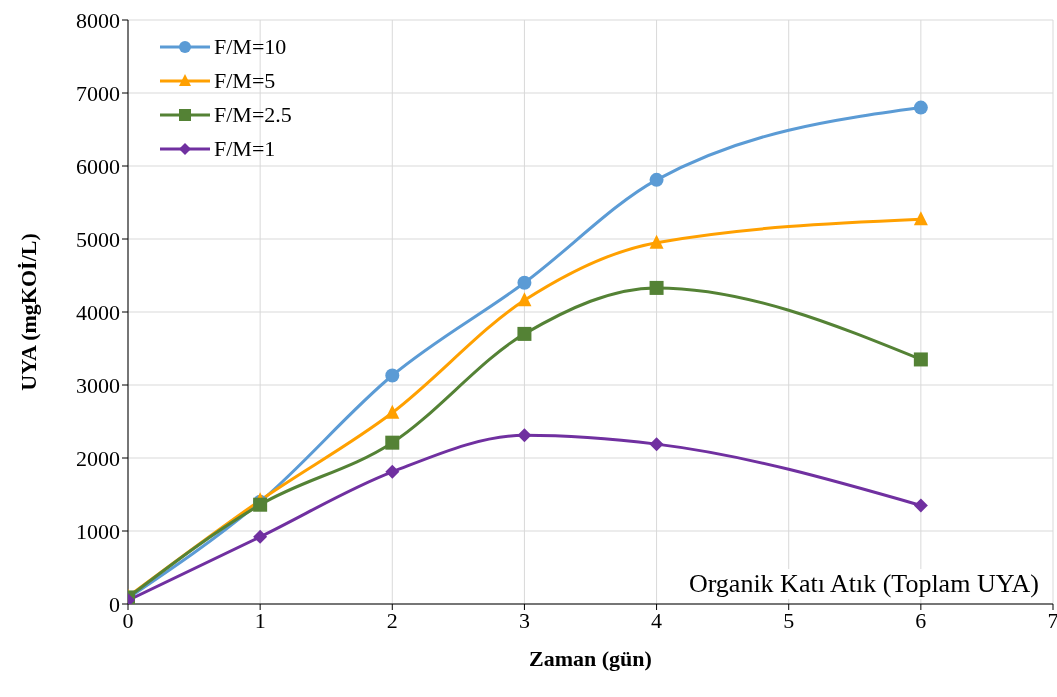 The width and height of the screenshot is (1057, 697). What do you see at coordinates (98, 312) in the screenshot?
I see `y-tick-label: 4000` at bounding box center [98, 312].